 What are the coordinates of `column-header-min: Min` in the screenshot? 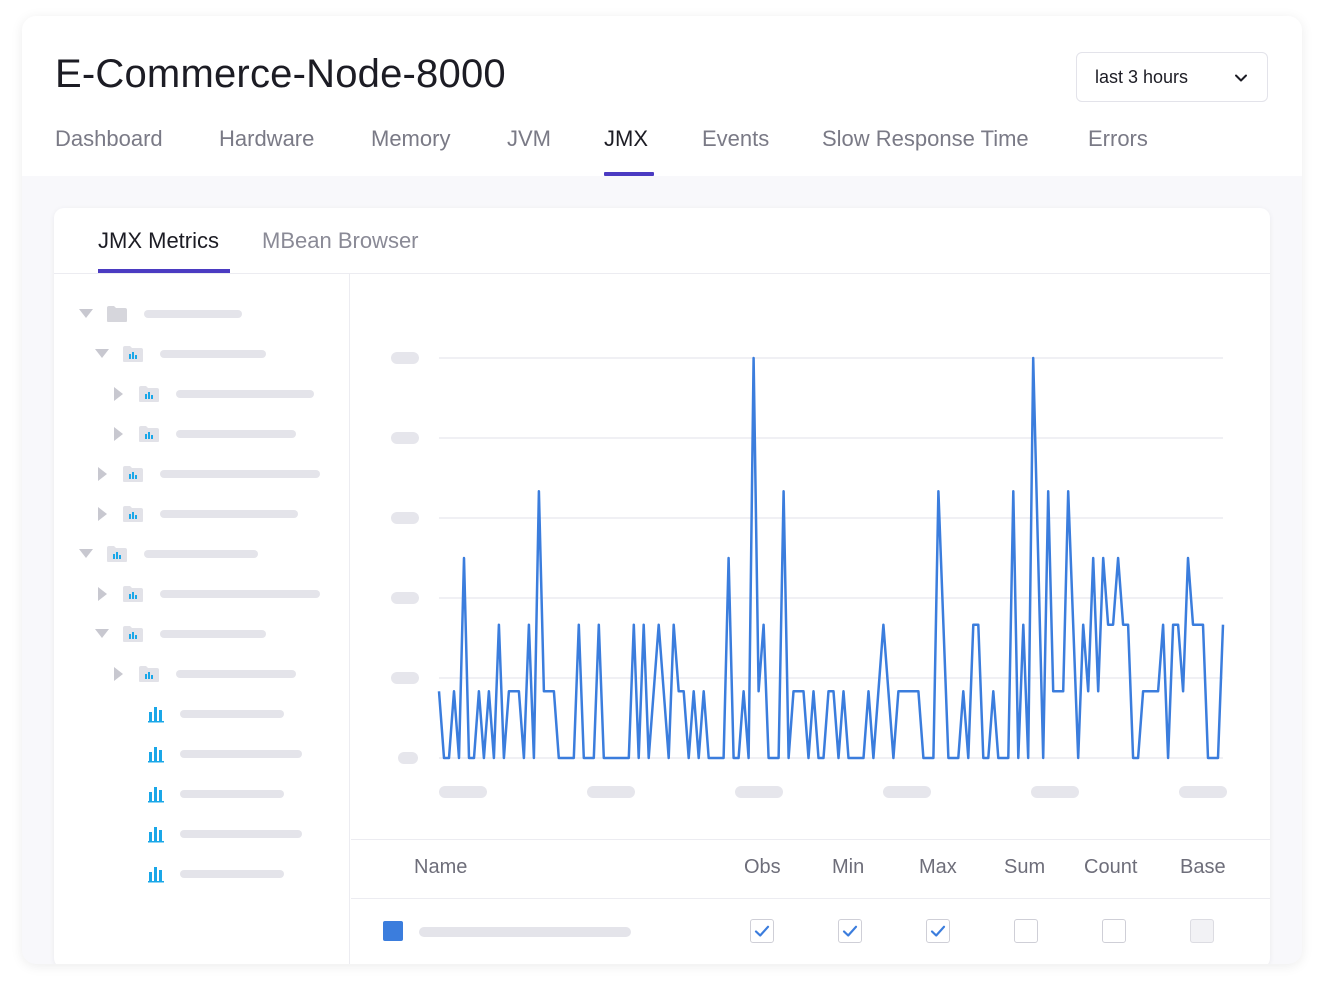 It's located at (848, 867).